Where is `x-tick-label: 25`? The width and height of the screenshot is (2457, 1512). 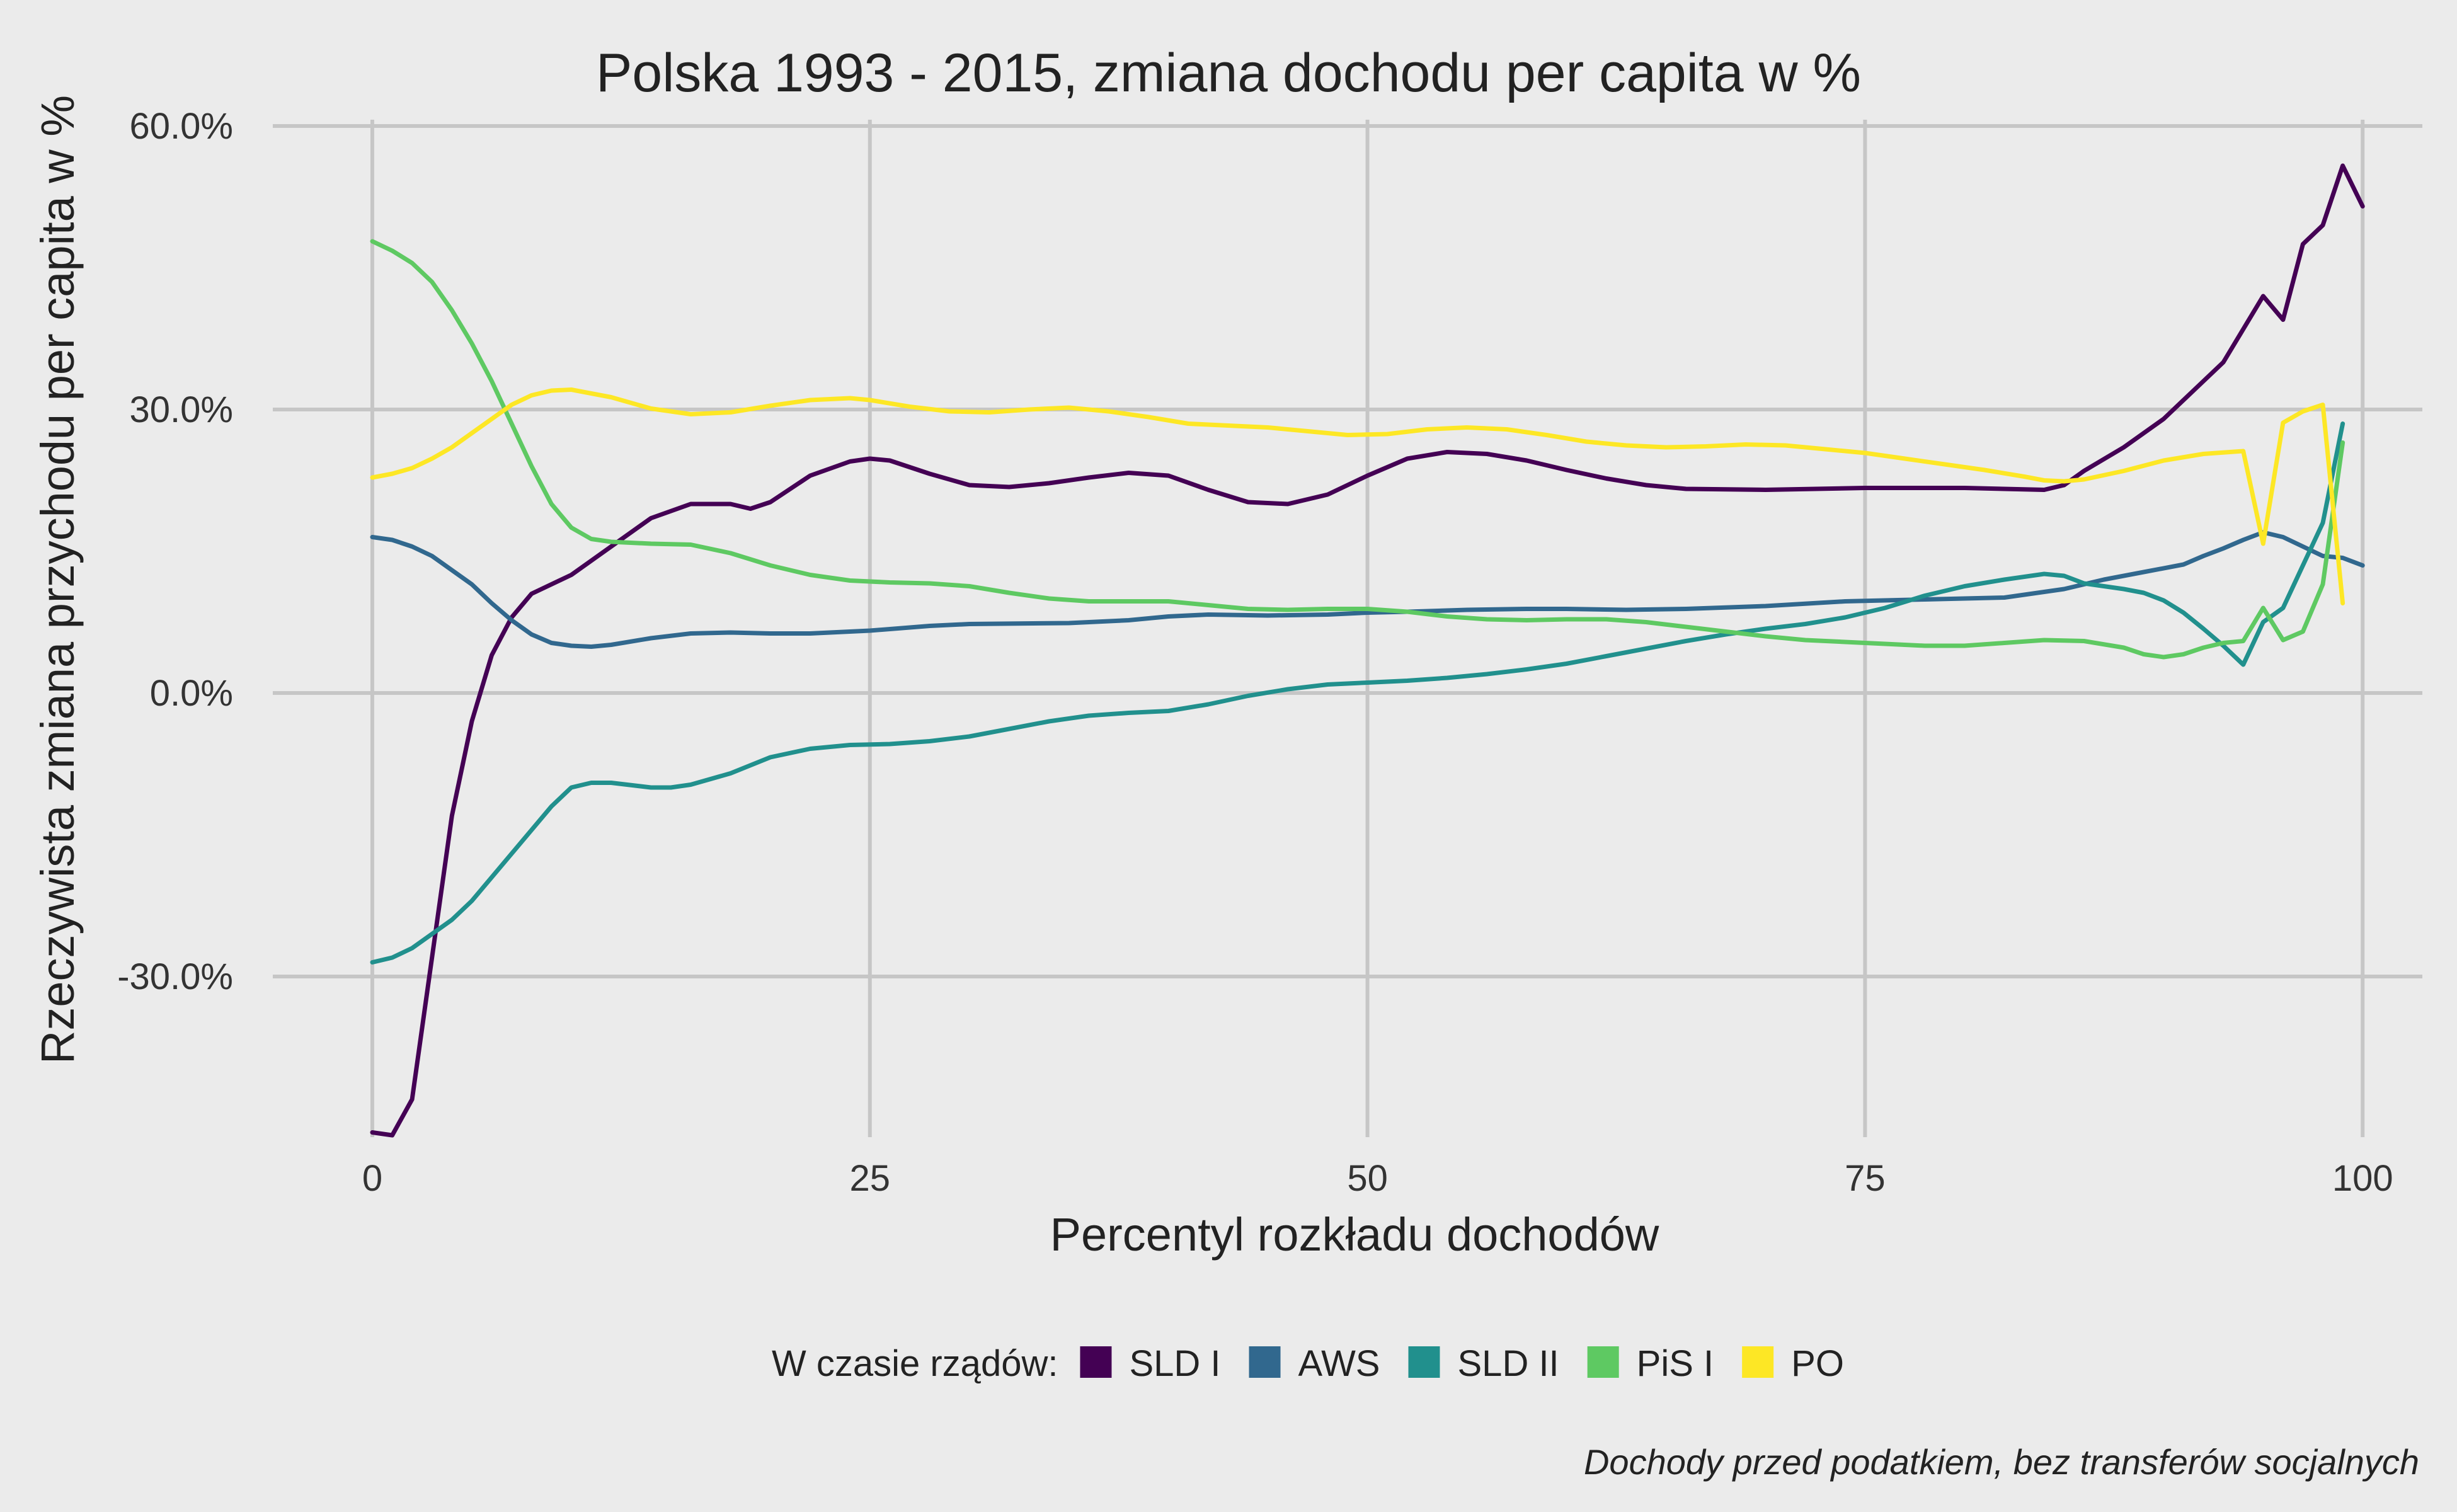 x-tick-label: 25 is located at coordinates (870, 1178).